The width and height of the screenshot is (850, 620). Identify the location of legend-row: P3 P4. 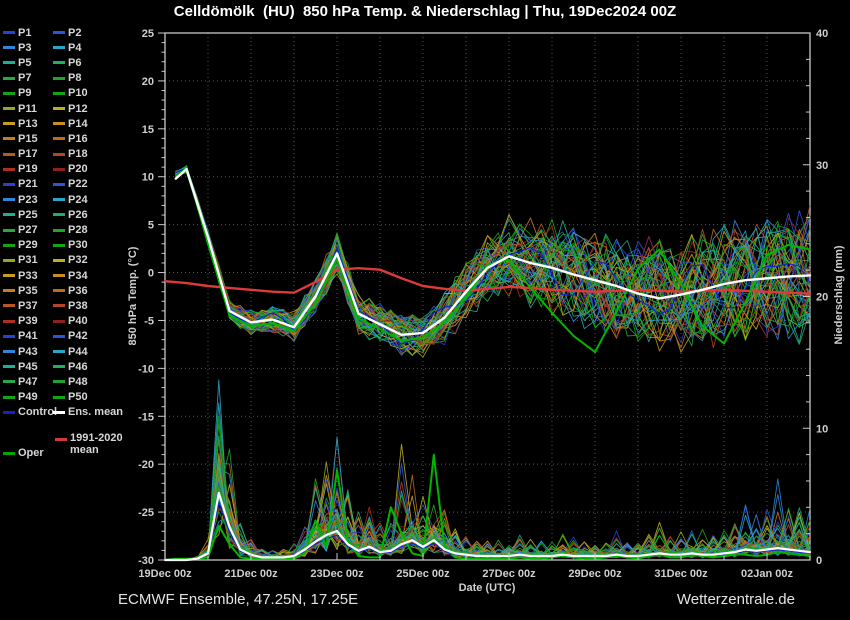
(78, 47).